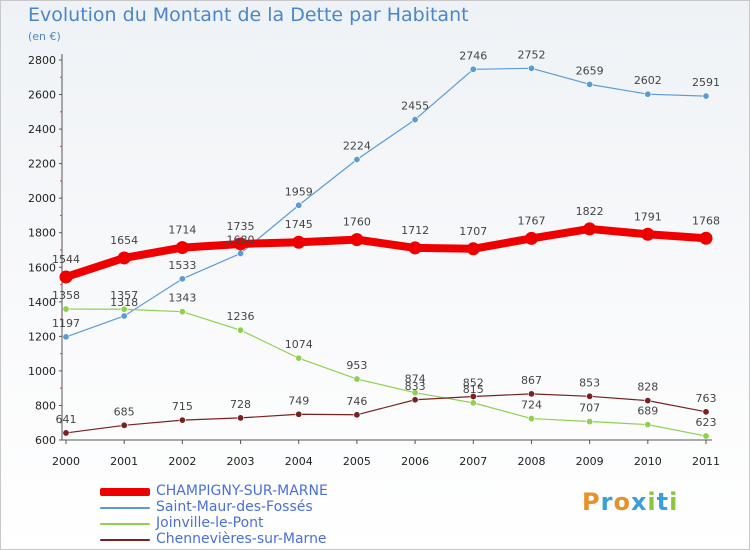  Describe the element at coordinates (415, 461) in the screenshot. I see `x-tick-label: 2006` at that location.